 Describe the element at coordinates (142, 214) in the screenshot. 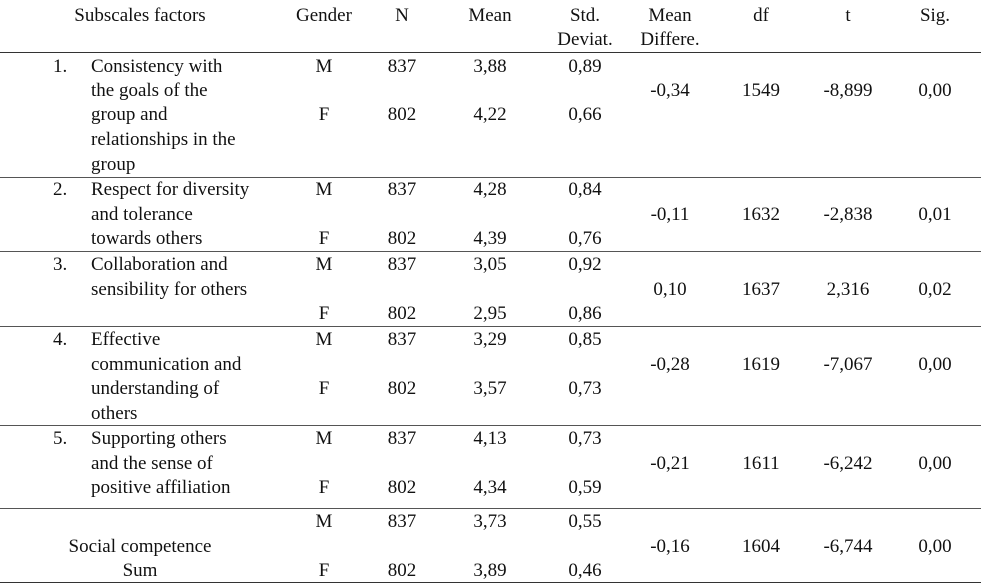

I see `row-label-line: and tolerance` at that location.